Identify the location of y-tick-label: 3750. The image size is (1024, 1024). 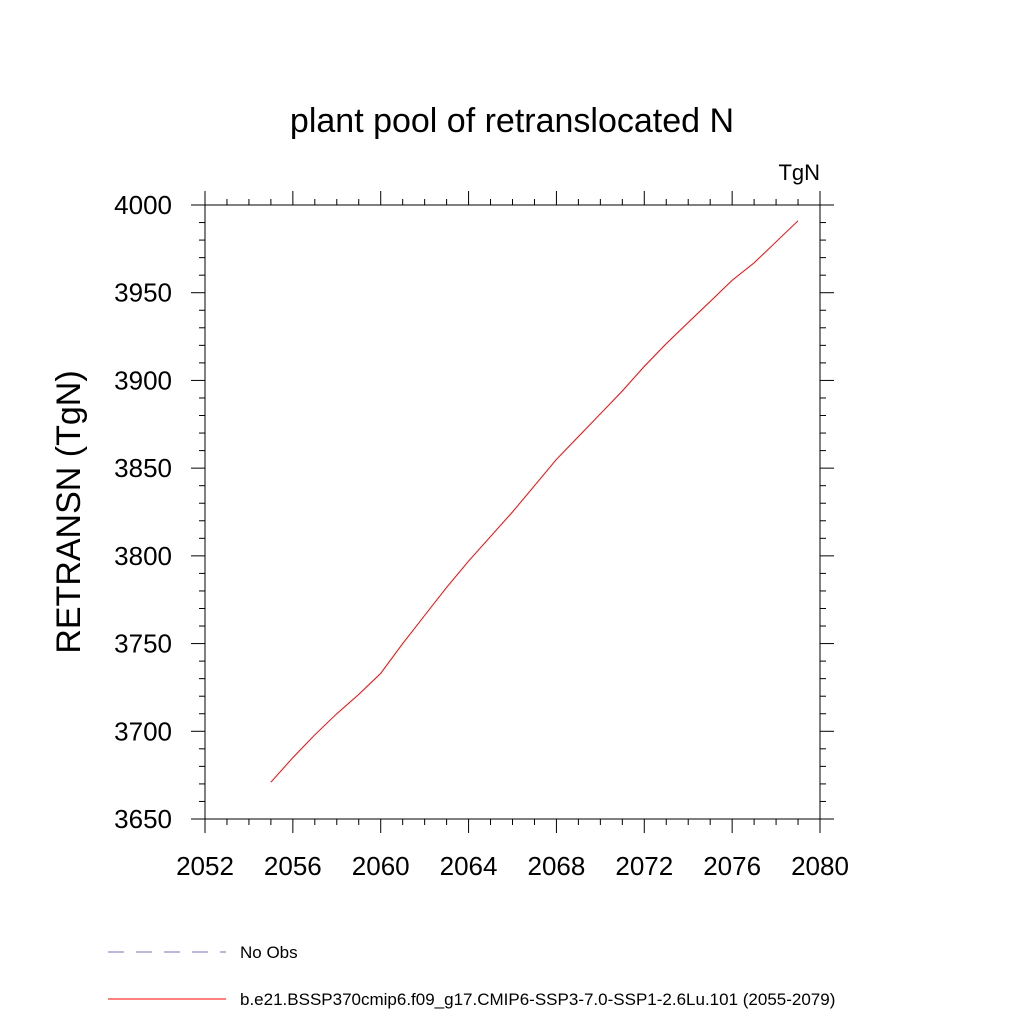
(143, 644).